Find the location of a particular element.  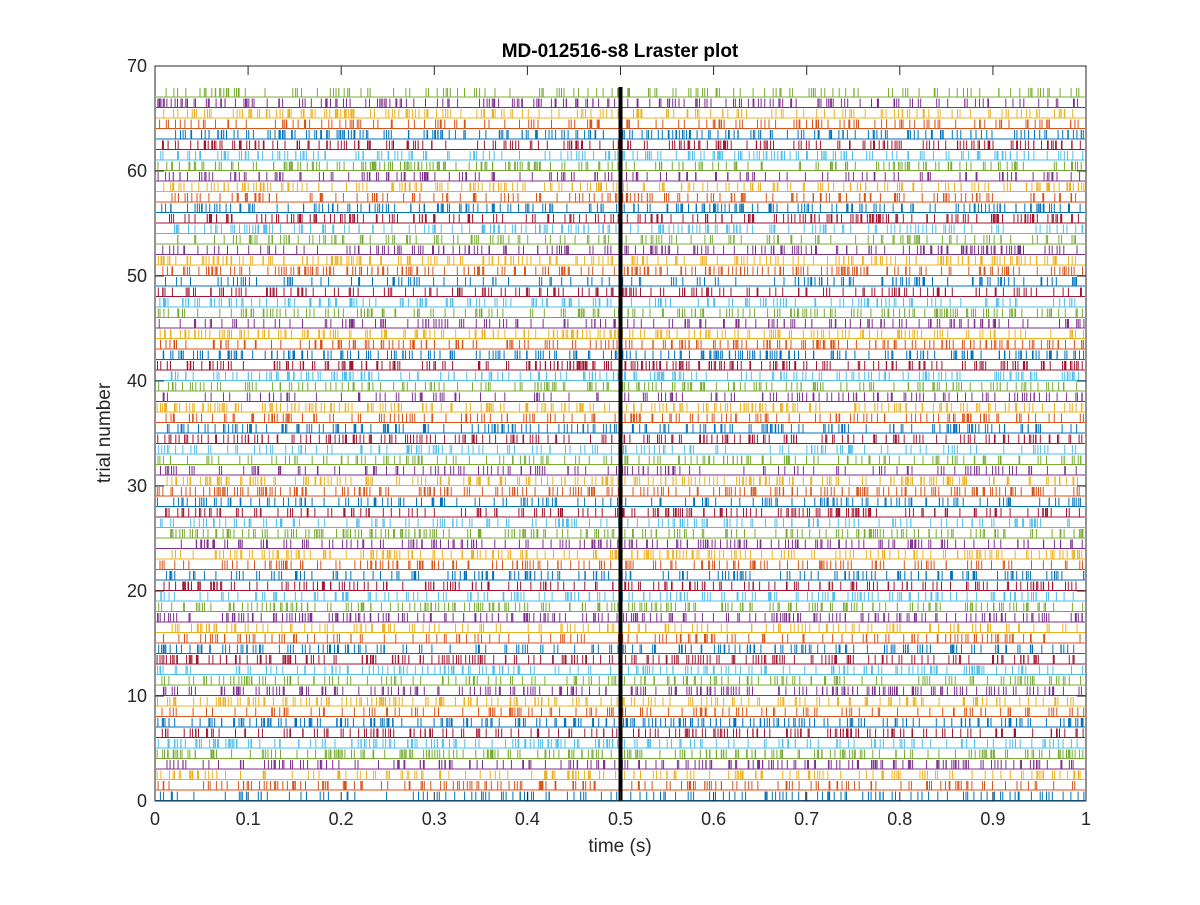

x-tick-label: 0.7 is located at coordinates (806, 819).